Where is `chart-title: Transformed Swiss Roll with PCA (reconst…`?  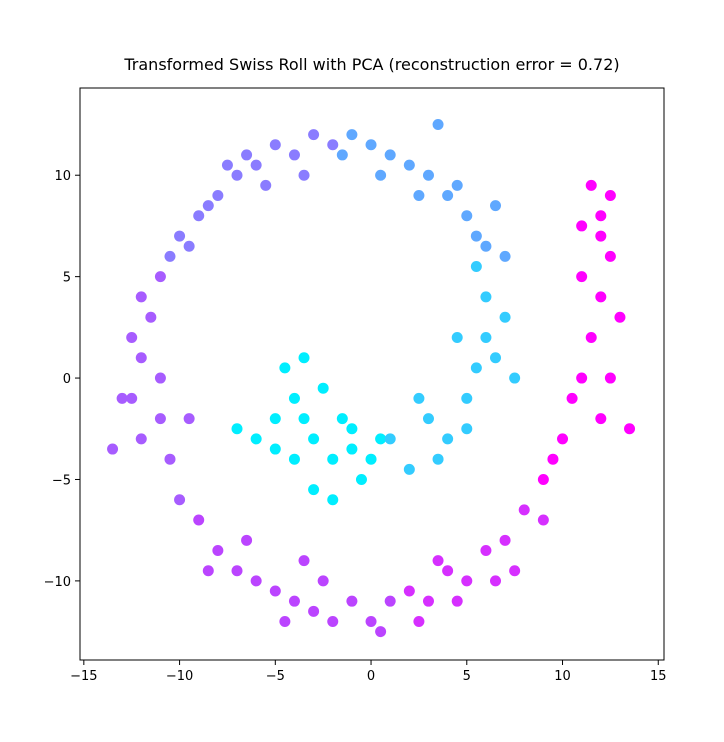
chart-title: Transformed Swiss Roll with PCA (reconst… is located at coordinates (371, 64).